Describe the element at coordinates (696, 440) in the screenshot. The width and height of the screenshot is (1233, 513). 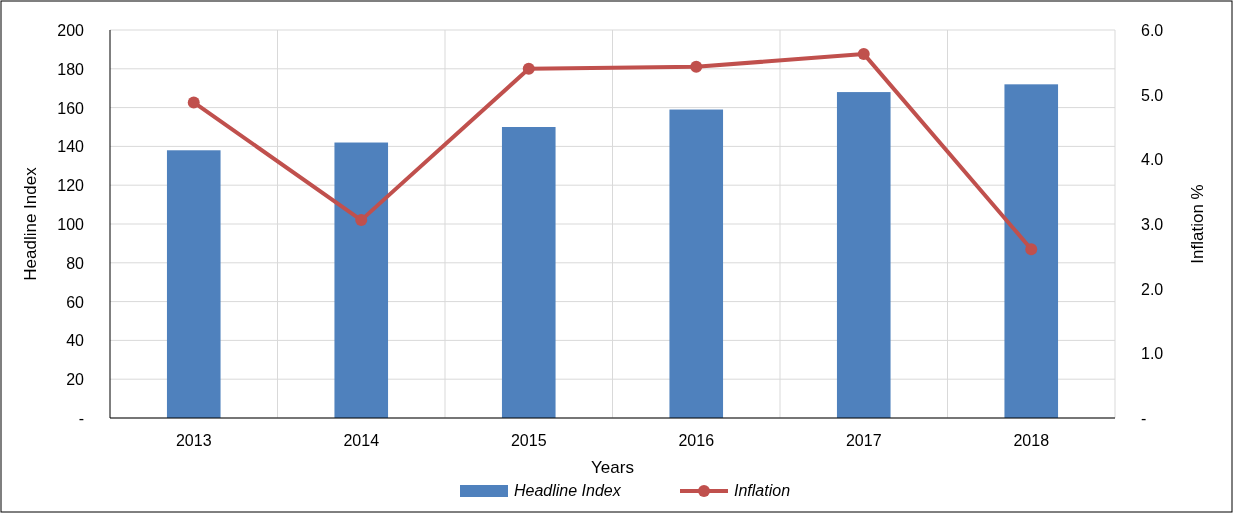
I see `x-tick-label: 2016` at that location.